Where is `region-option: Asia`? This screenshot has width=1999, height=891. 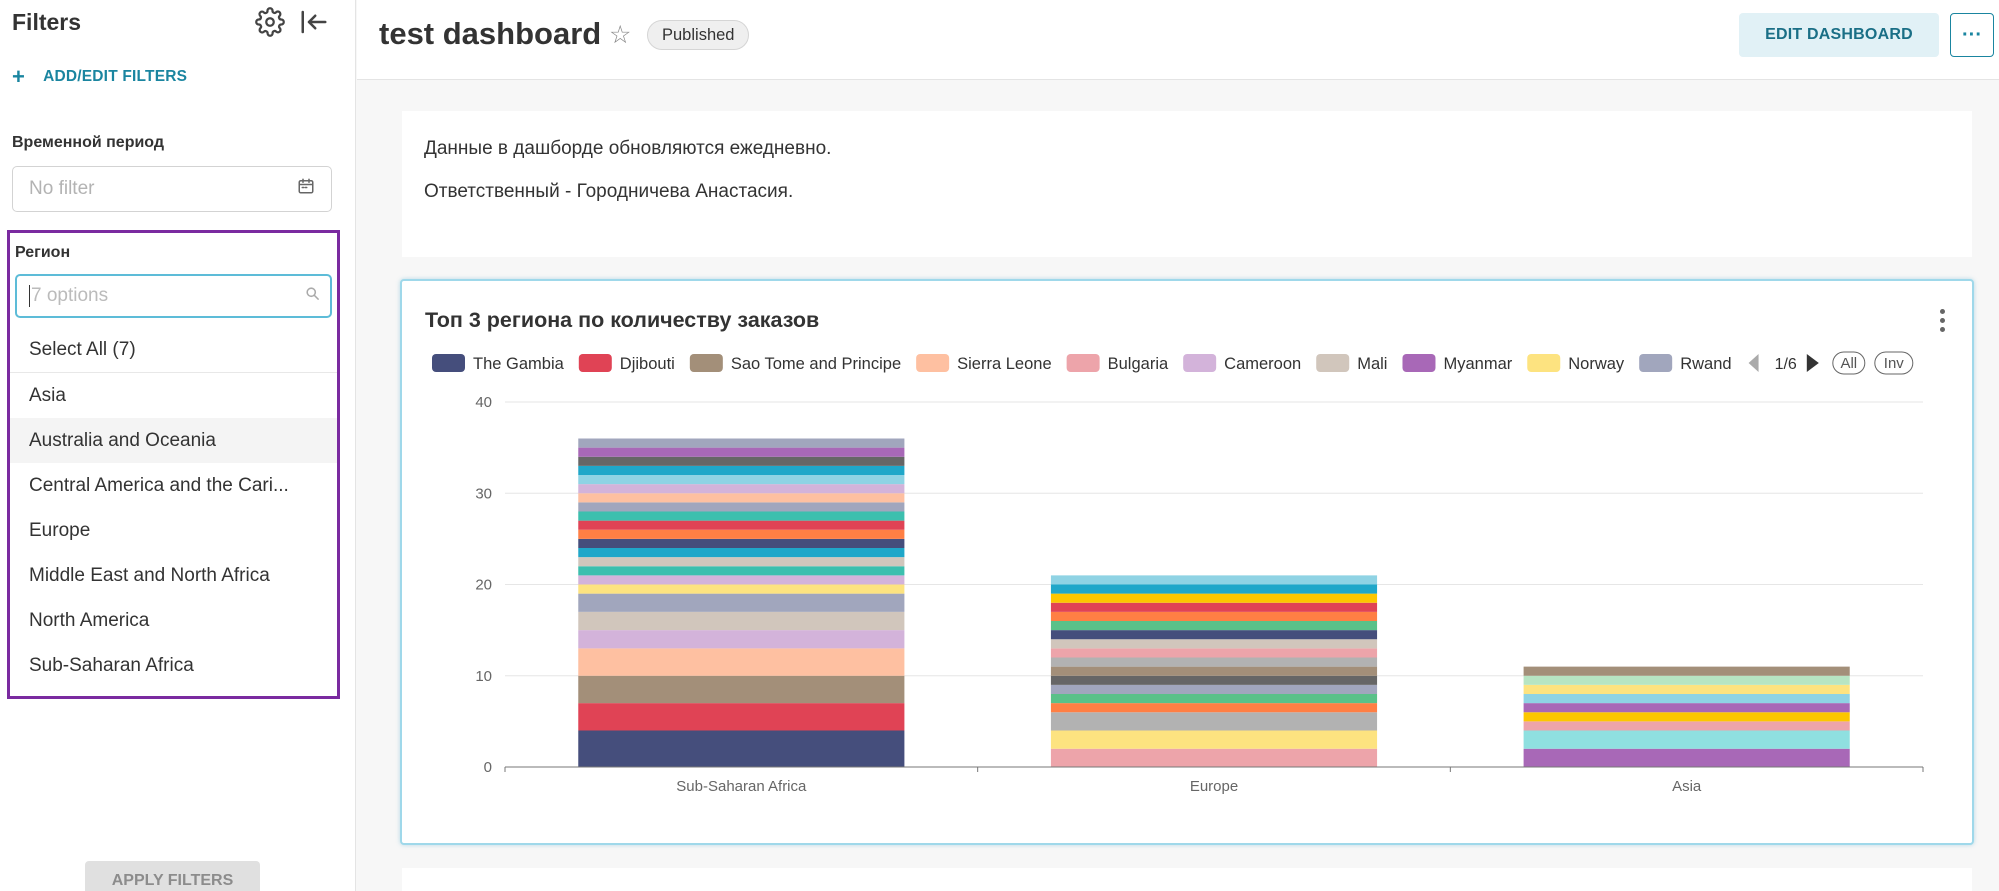 region-option: Asia is located at coordinates (47, 395).